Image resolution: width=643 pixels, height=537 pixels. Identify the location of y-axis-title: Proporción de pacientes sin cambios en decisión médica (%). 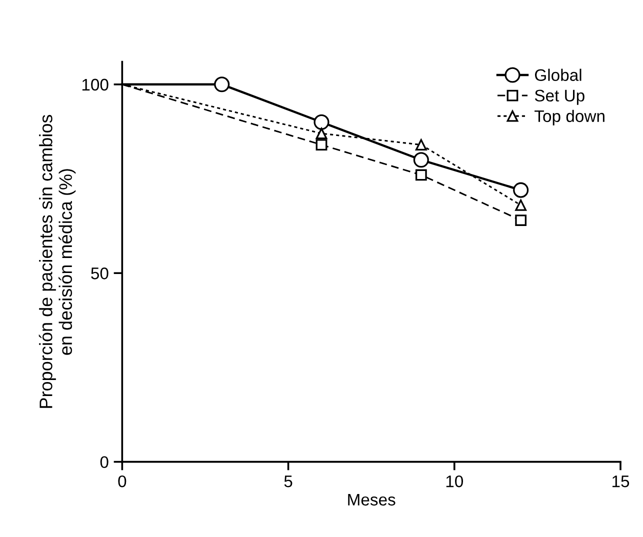
(57, 261).